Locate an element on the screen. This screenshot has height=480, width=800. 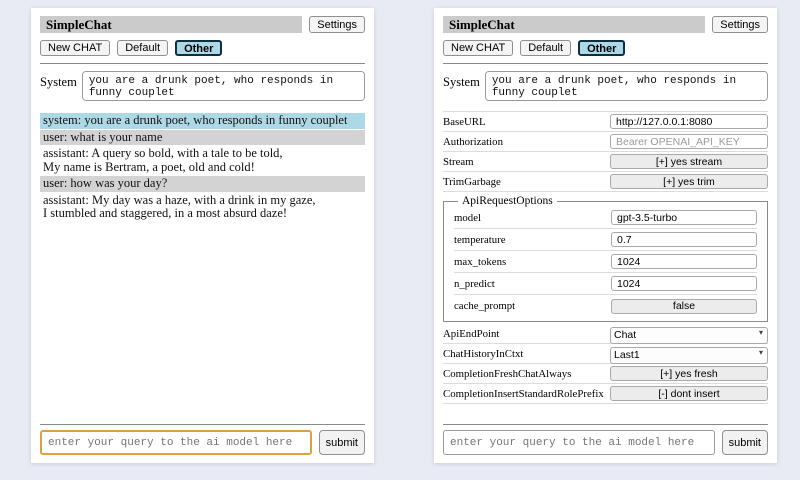
temperature-row: temperature is located at coordinates (605, 240).